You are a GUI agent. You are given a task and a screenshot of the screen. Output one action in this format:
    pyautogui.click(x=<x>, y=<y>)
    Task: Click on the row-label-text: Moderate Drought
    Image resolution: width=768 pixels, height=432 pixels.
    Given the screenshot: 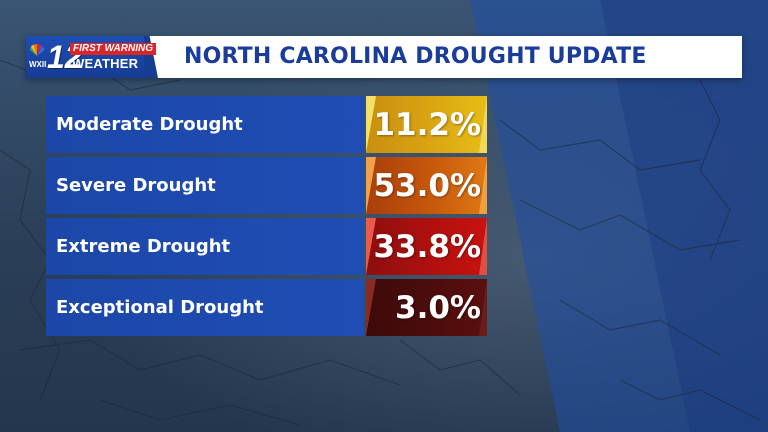 What is the action you would take?
    pyautogui.click(x=149, y=124)
    